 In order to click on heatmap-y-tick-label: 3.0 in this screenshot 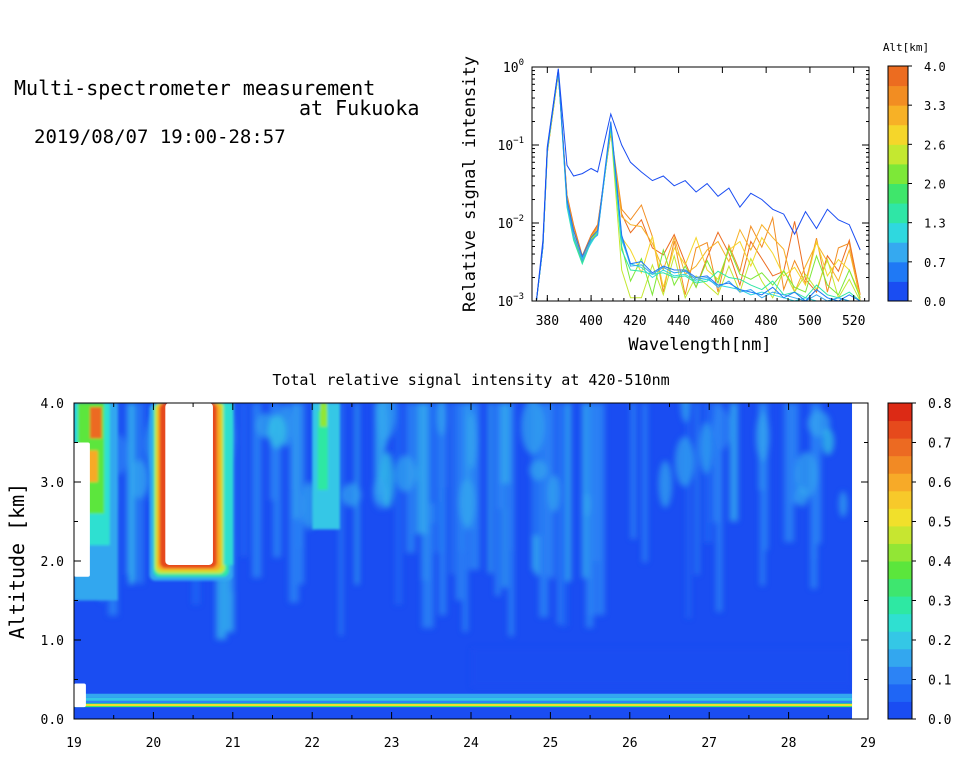, I will do `click(52, 483)`.